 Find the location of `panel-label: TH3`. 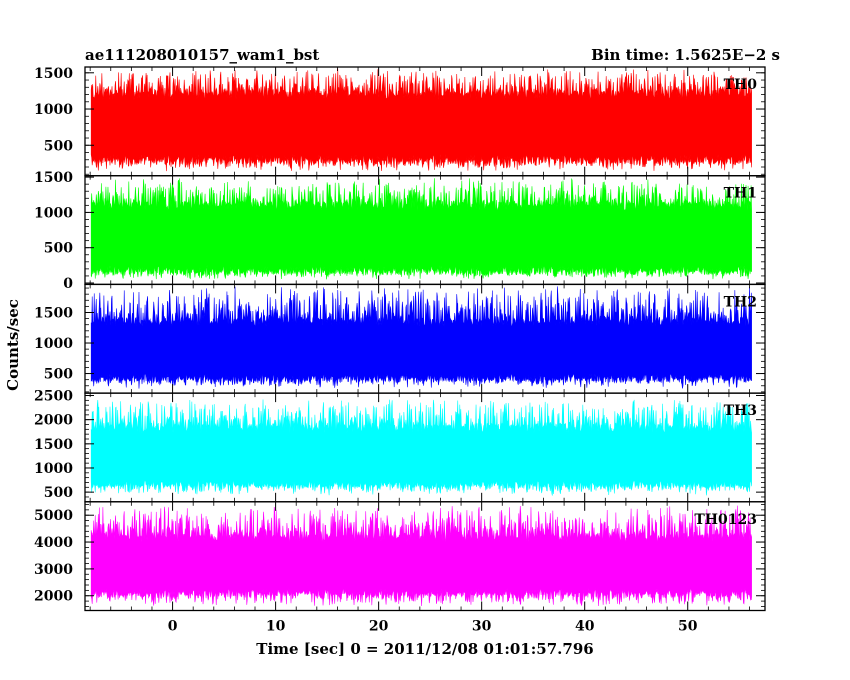

panel-label: TH3 is located at coordinates (740, 411).